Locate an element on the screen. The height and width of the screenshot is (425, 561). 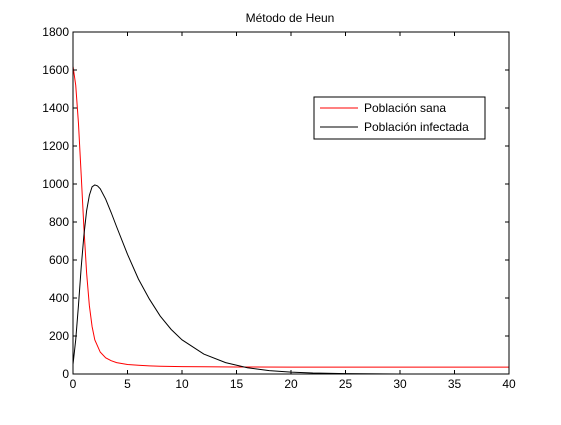
x-tick-label: 5 is located at coordinates (127, 384).